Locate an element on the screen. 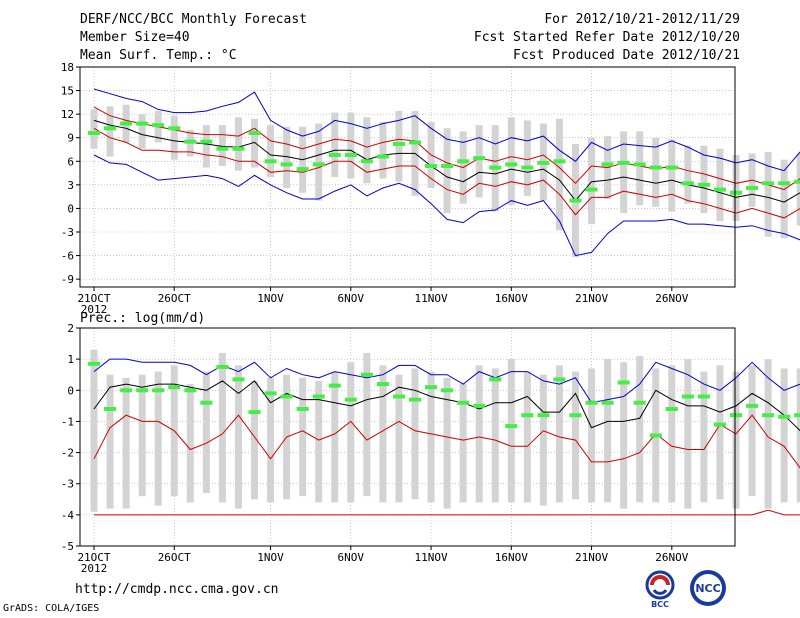 The image size is (800, 618). x-tick-label: 21OCT is located at coordinates (93, 557).